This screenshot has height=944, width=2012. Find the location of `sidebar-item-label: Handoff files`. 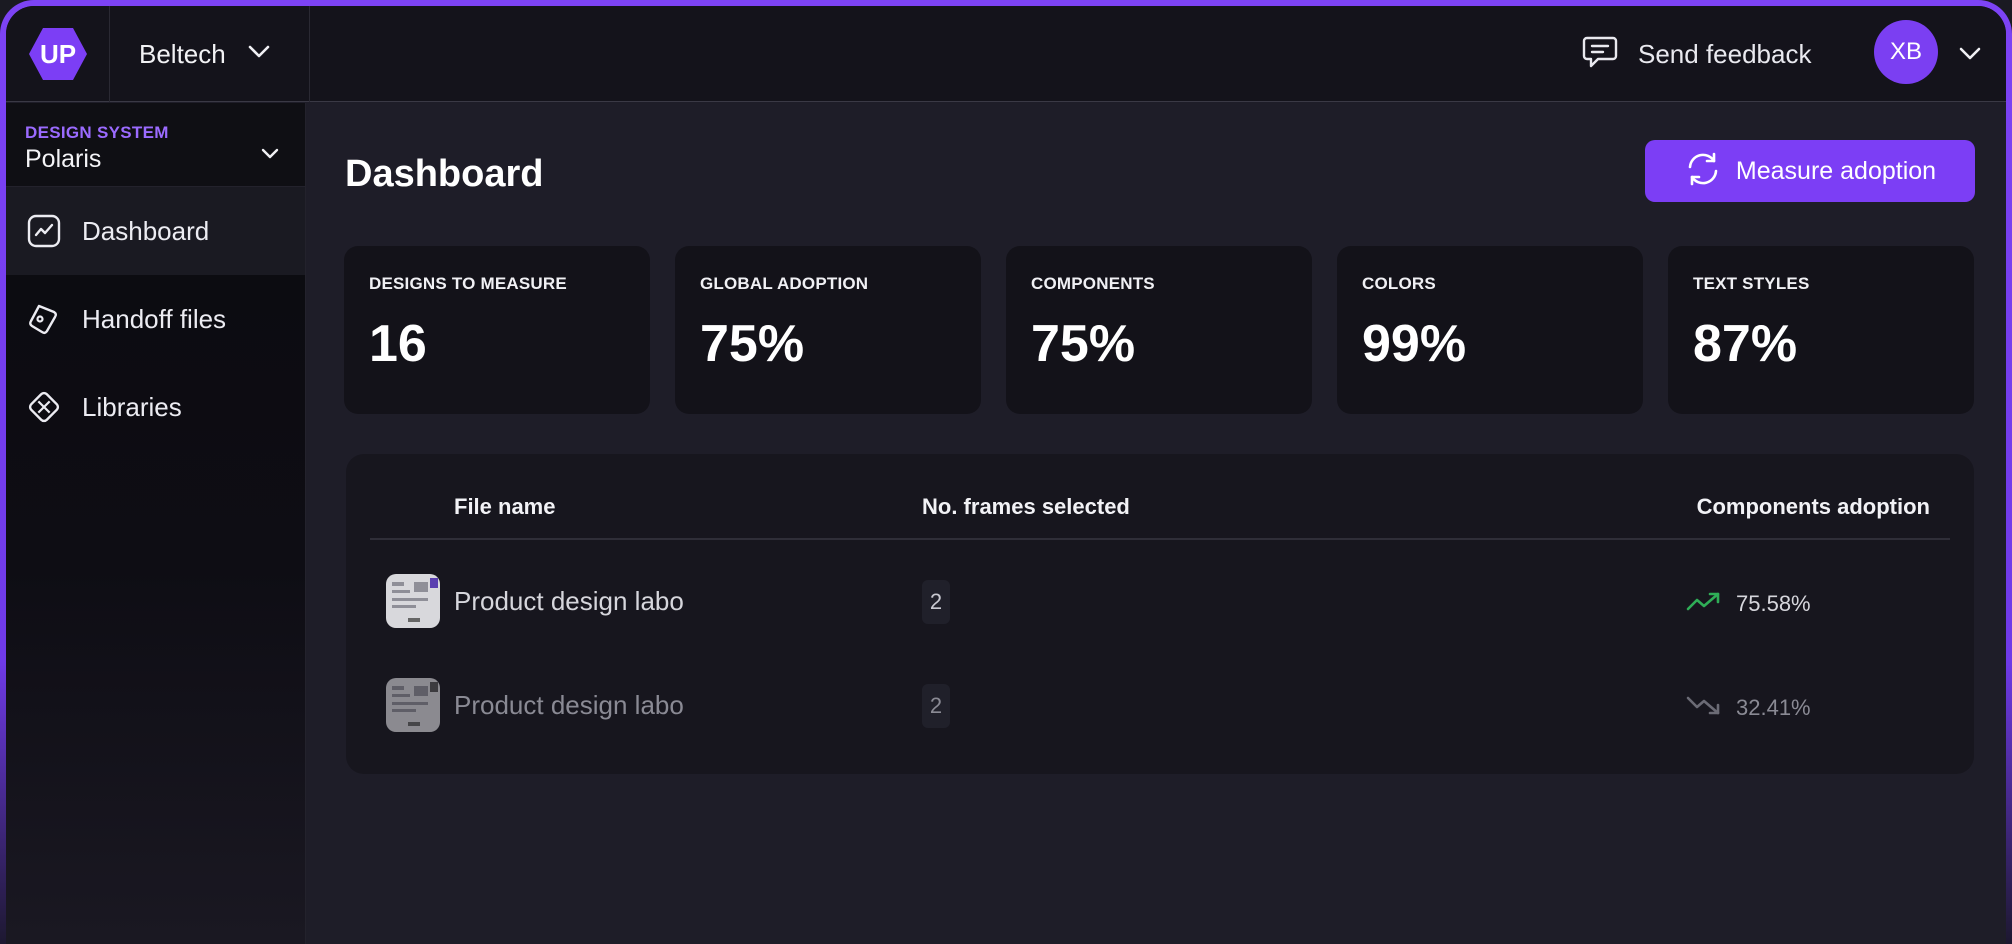

sidebar-item-label: Handoff files is located at coordinates (154, 318).